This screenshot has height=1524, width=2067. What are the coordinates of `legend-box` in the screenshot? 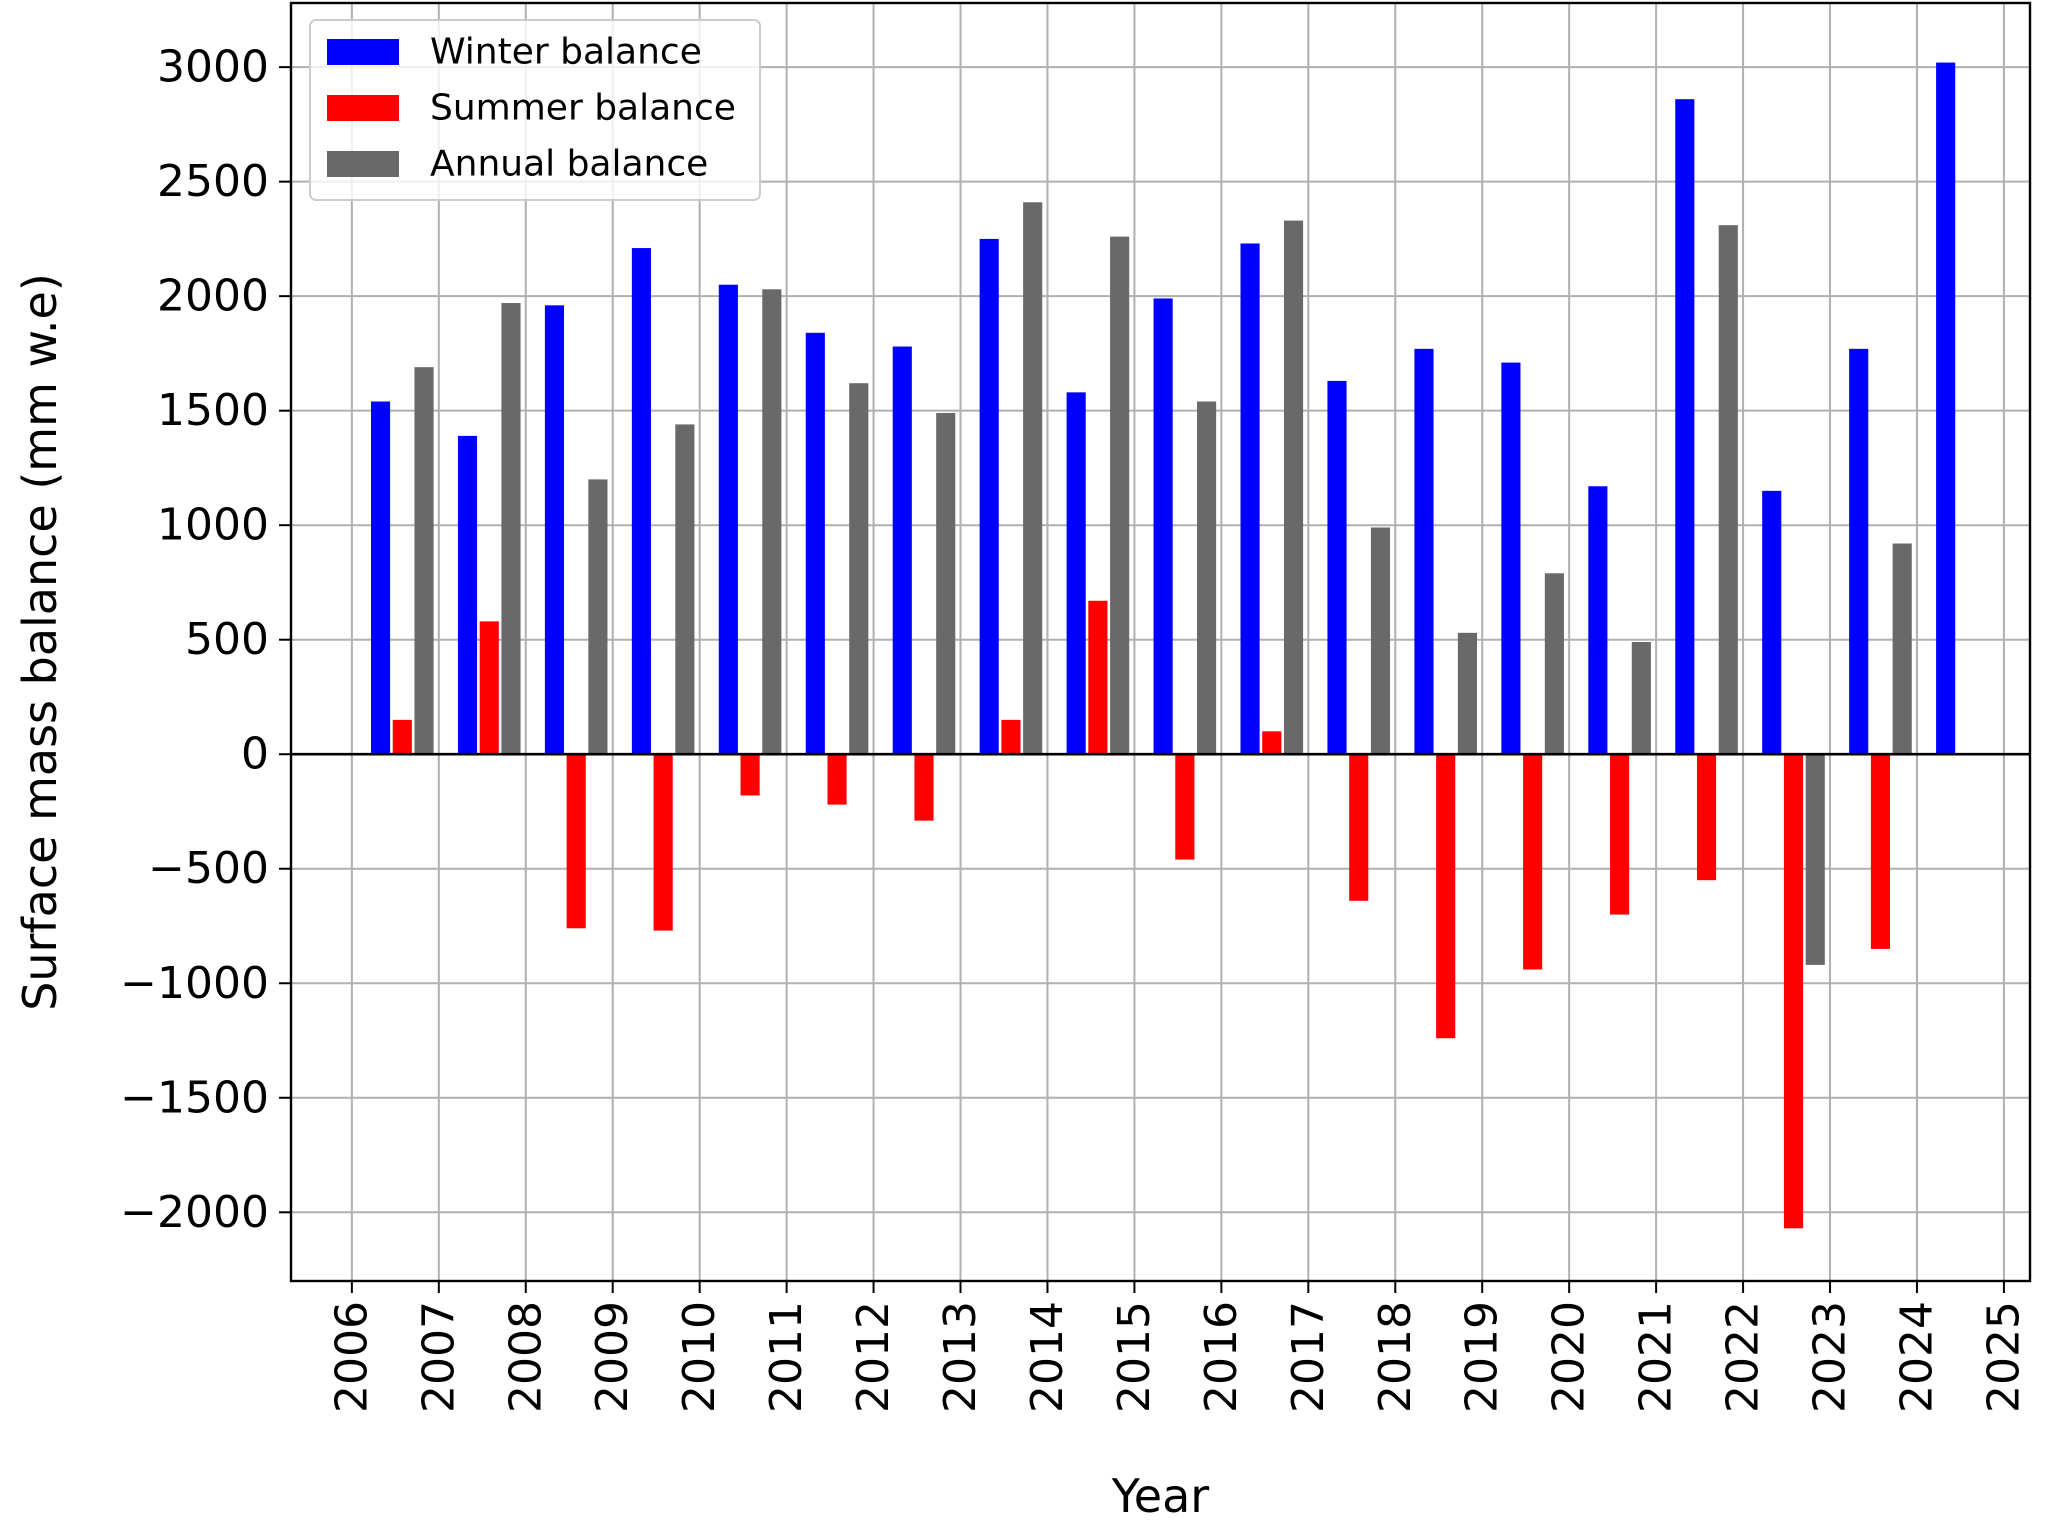 It's located at (535, 110).